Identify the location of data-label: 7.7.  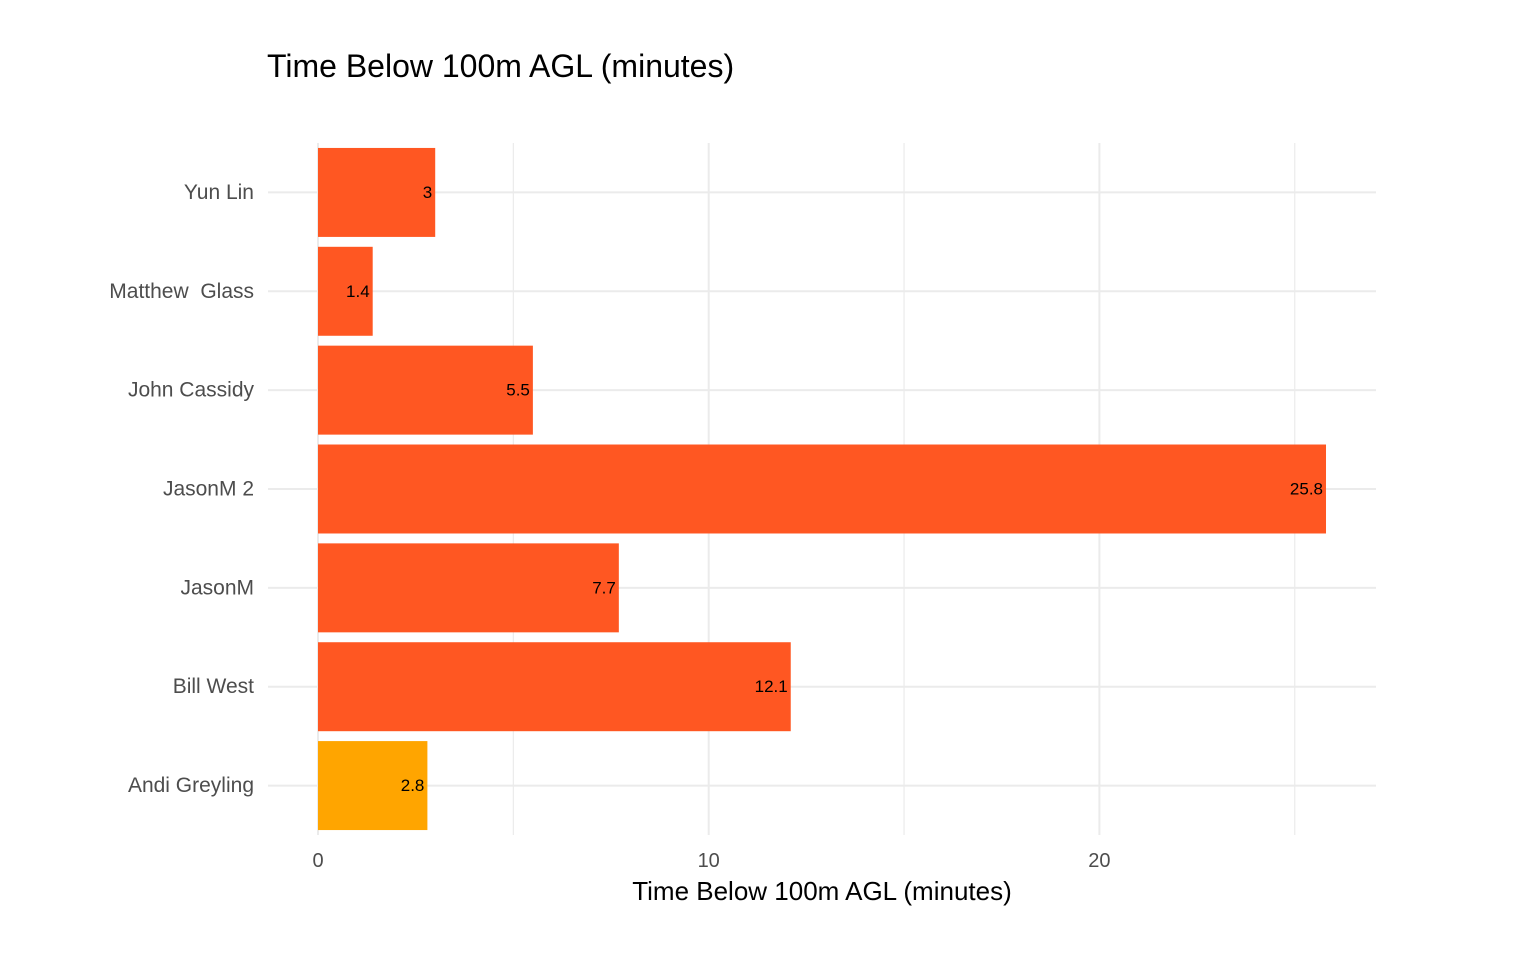
(604, 587).